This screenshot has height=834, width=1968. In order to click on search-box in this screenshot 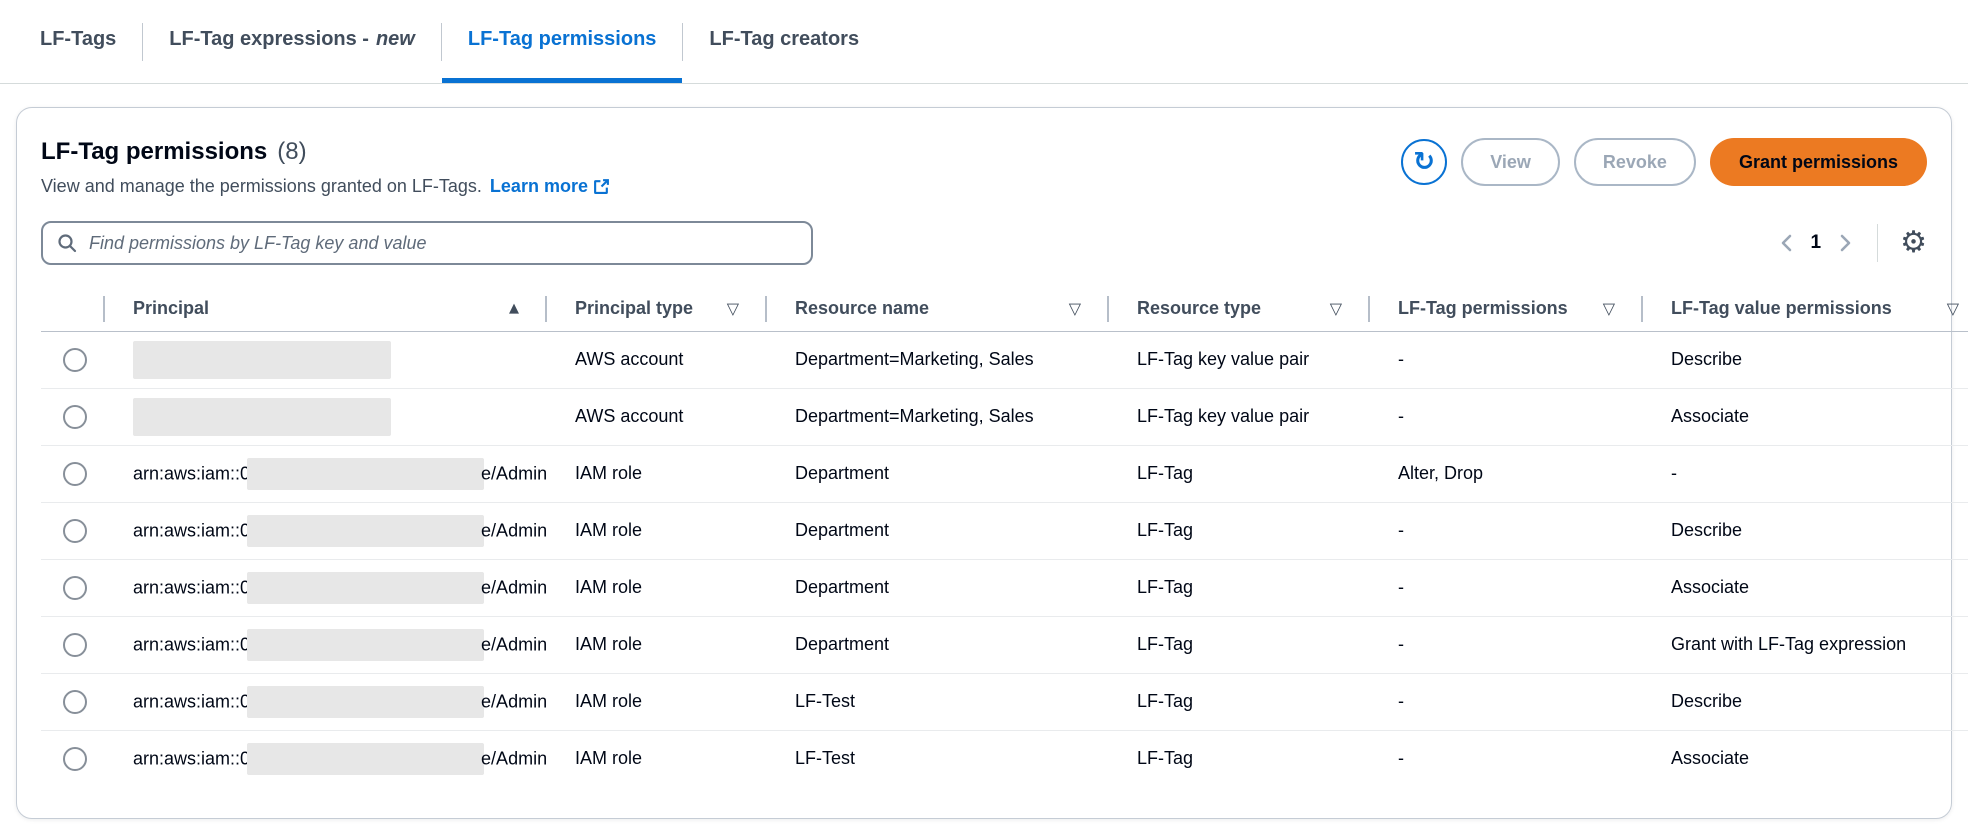, I will do `click(427, 243)`.